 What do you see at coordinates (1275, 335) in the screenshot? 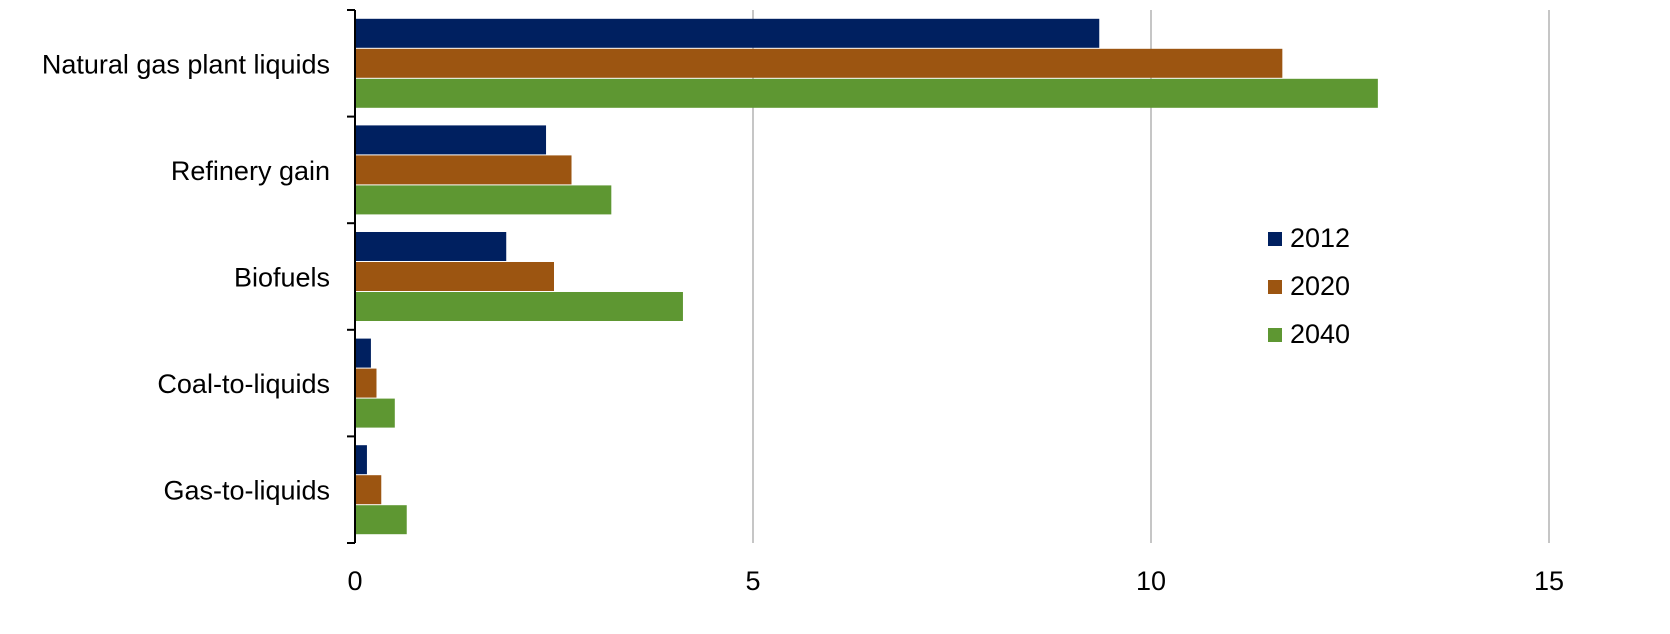
I see `legend-swatch-2040` at bounding box center [1275, 335].